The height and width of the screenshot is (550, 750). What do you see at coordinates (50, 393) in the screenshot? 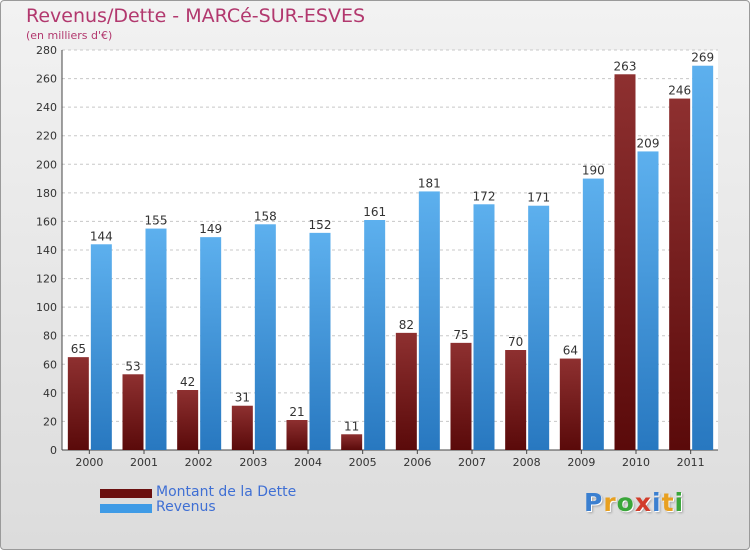
I see `y-tick-label: 40` at bounding box center [50, 393].